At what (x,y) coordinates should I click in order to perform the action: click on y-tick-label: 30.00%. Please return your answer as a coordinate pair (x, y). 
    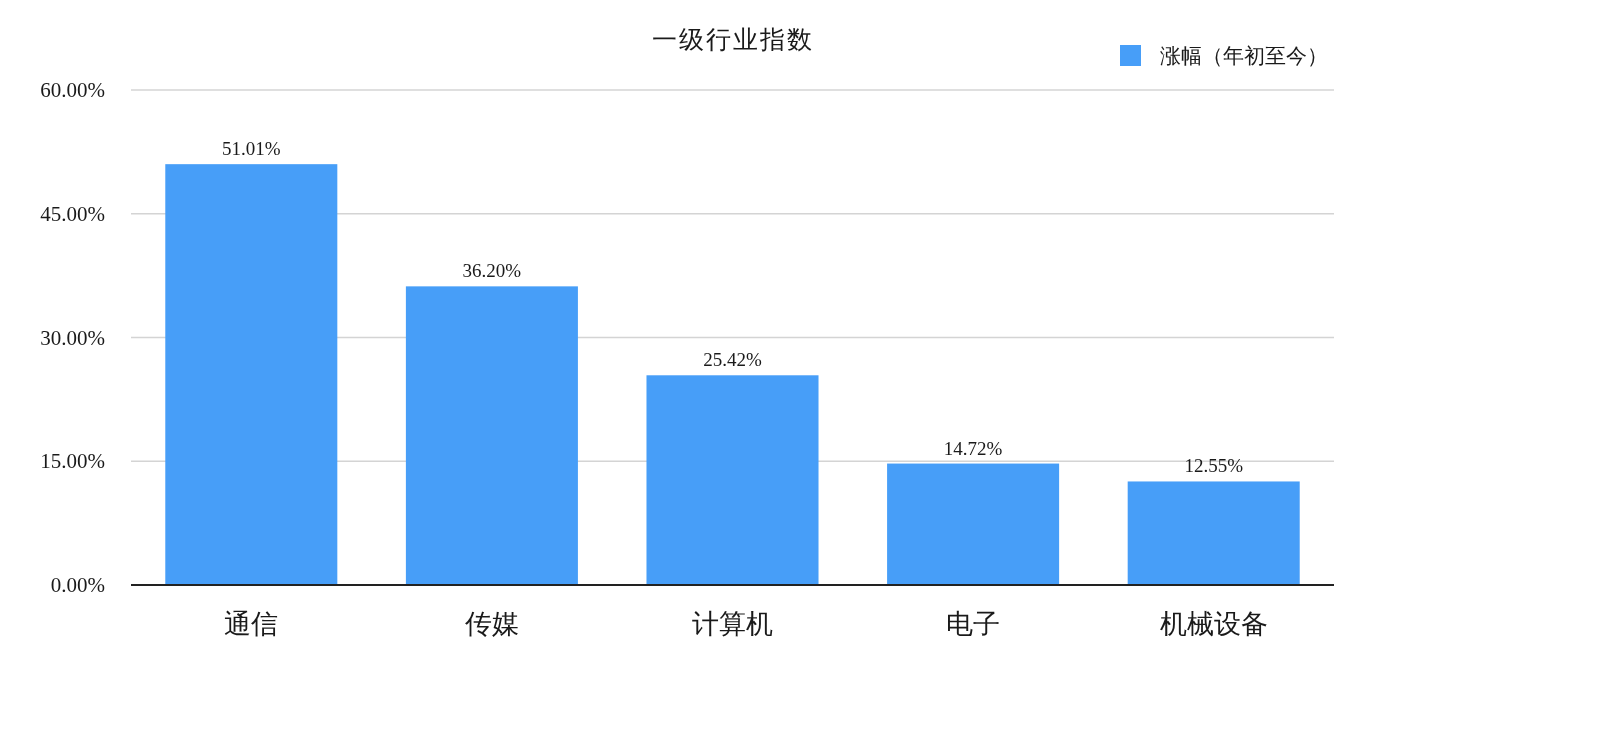
    Looking at the image, I should click on (72, 337).